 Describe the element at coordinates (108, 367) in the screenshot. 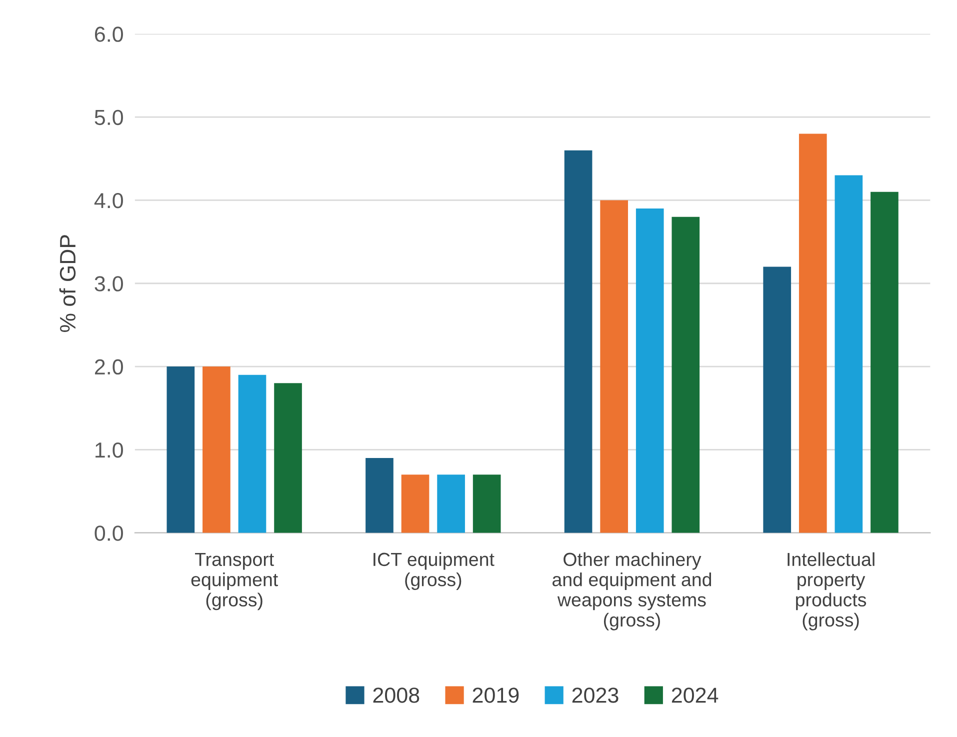

I see `y-tick-label: 2.0` at that location.